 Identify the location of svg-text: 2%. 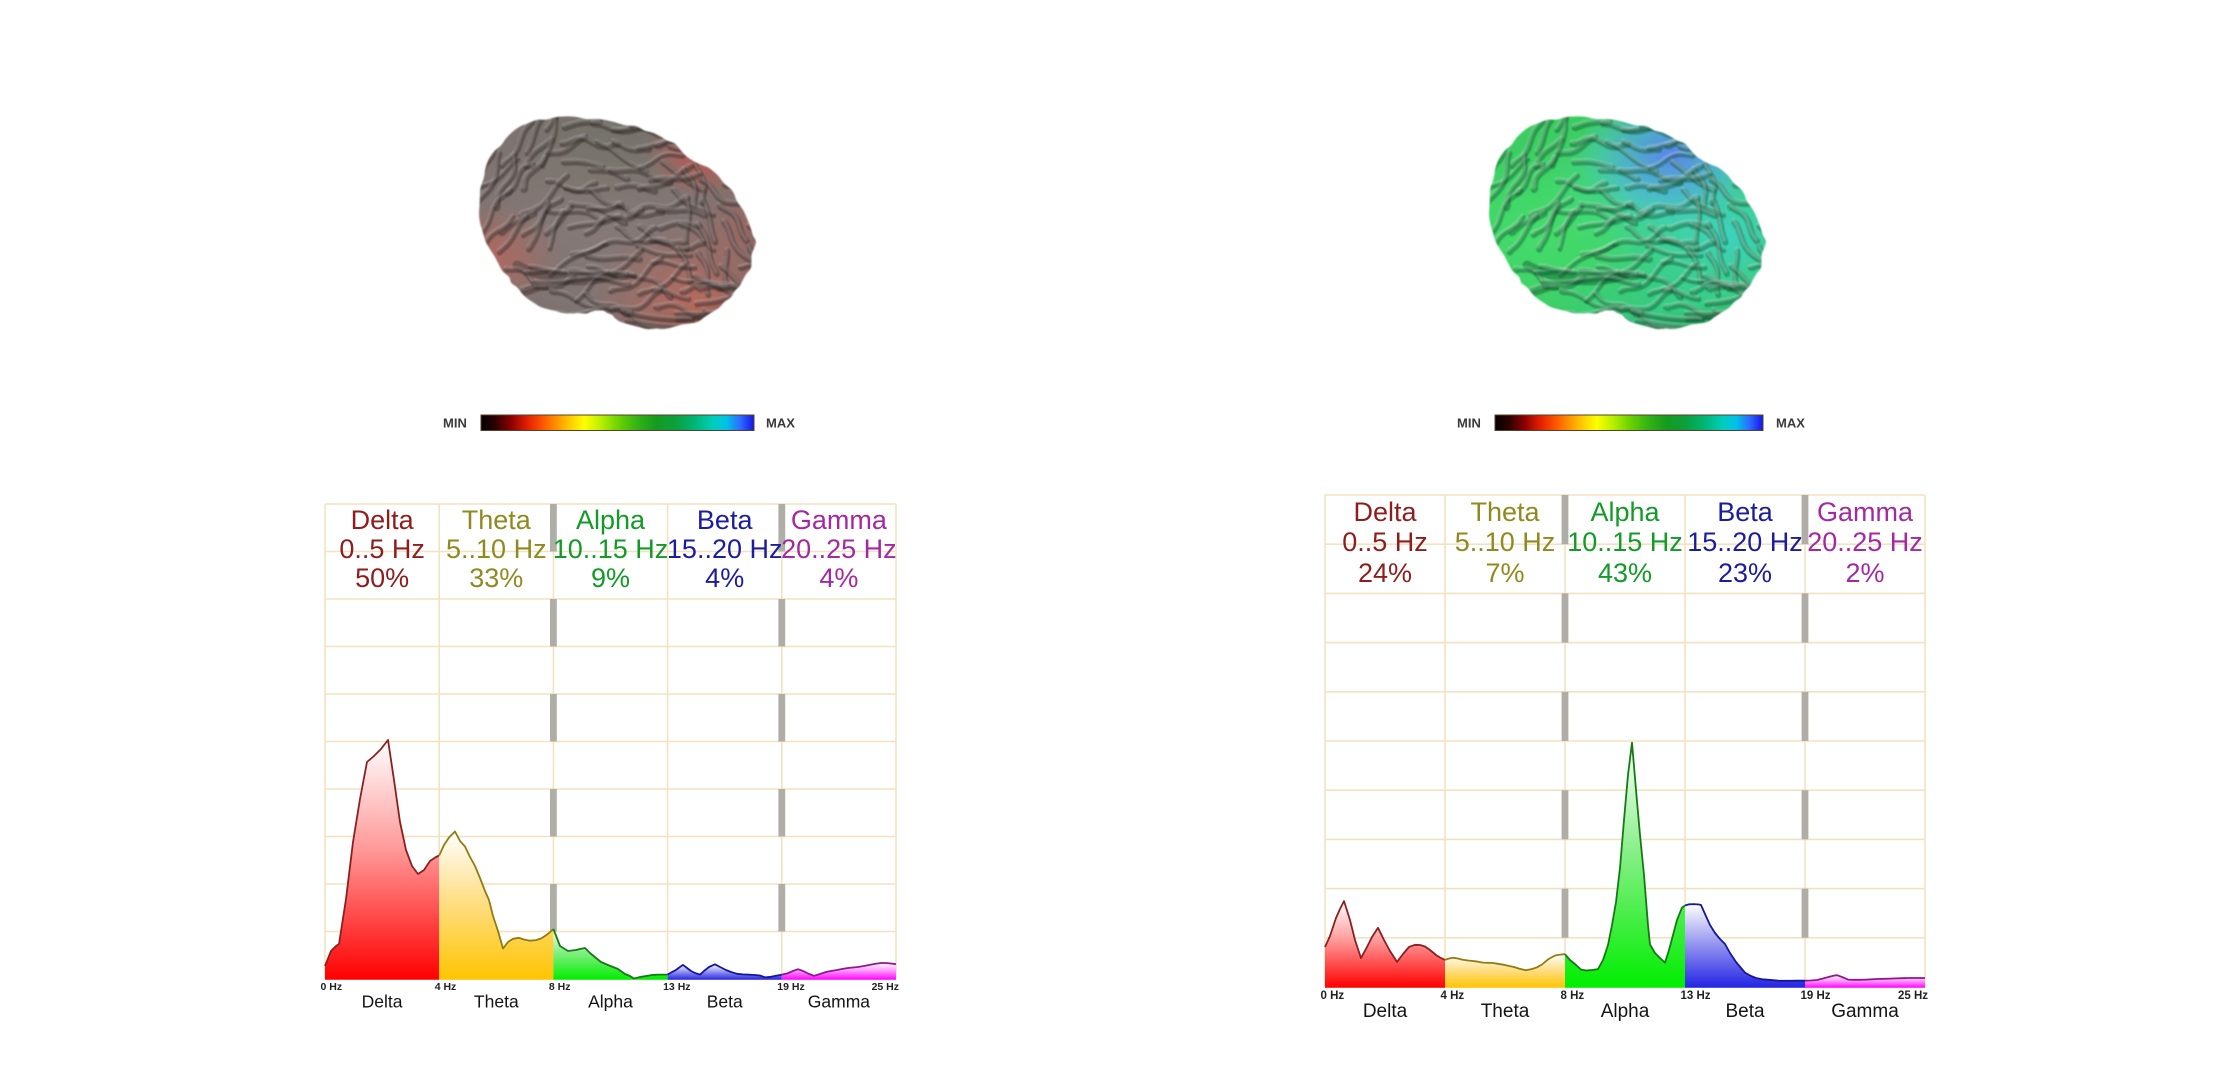
(1864, 573).